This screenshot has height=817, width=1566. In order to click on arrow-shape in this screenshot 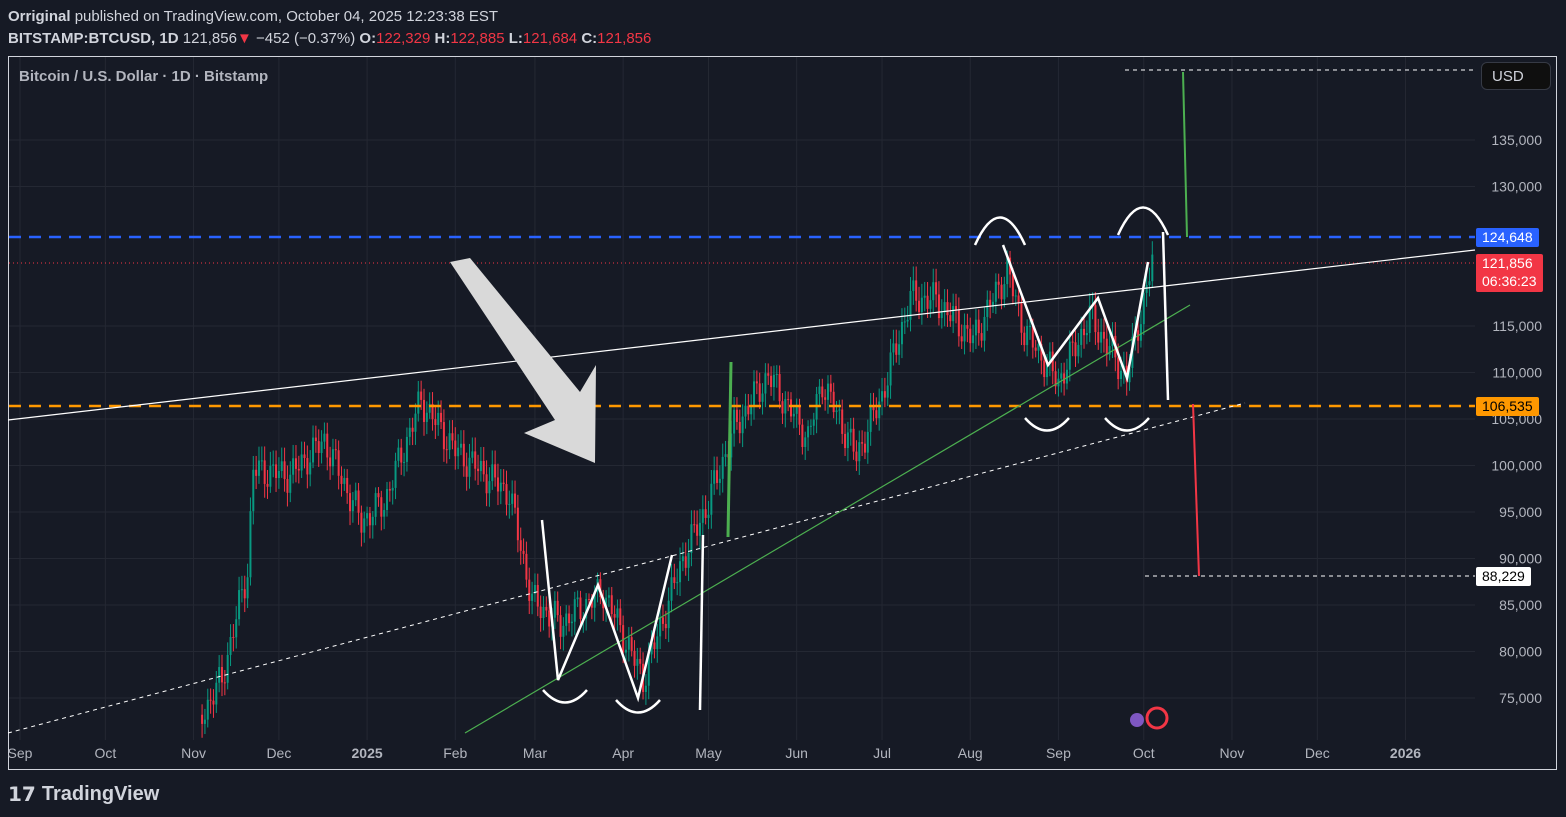, I will do `click(523, 360)`.